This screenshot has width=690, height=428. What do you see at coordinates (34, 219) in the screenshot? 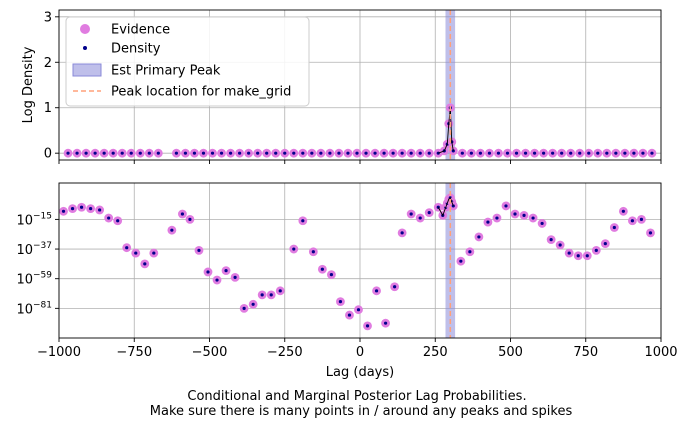
I see `y-tick-label: 10−15` at bounding box center [34, 219].